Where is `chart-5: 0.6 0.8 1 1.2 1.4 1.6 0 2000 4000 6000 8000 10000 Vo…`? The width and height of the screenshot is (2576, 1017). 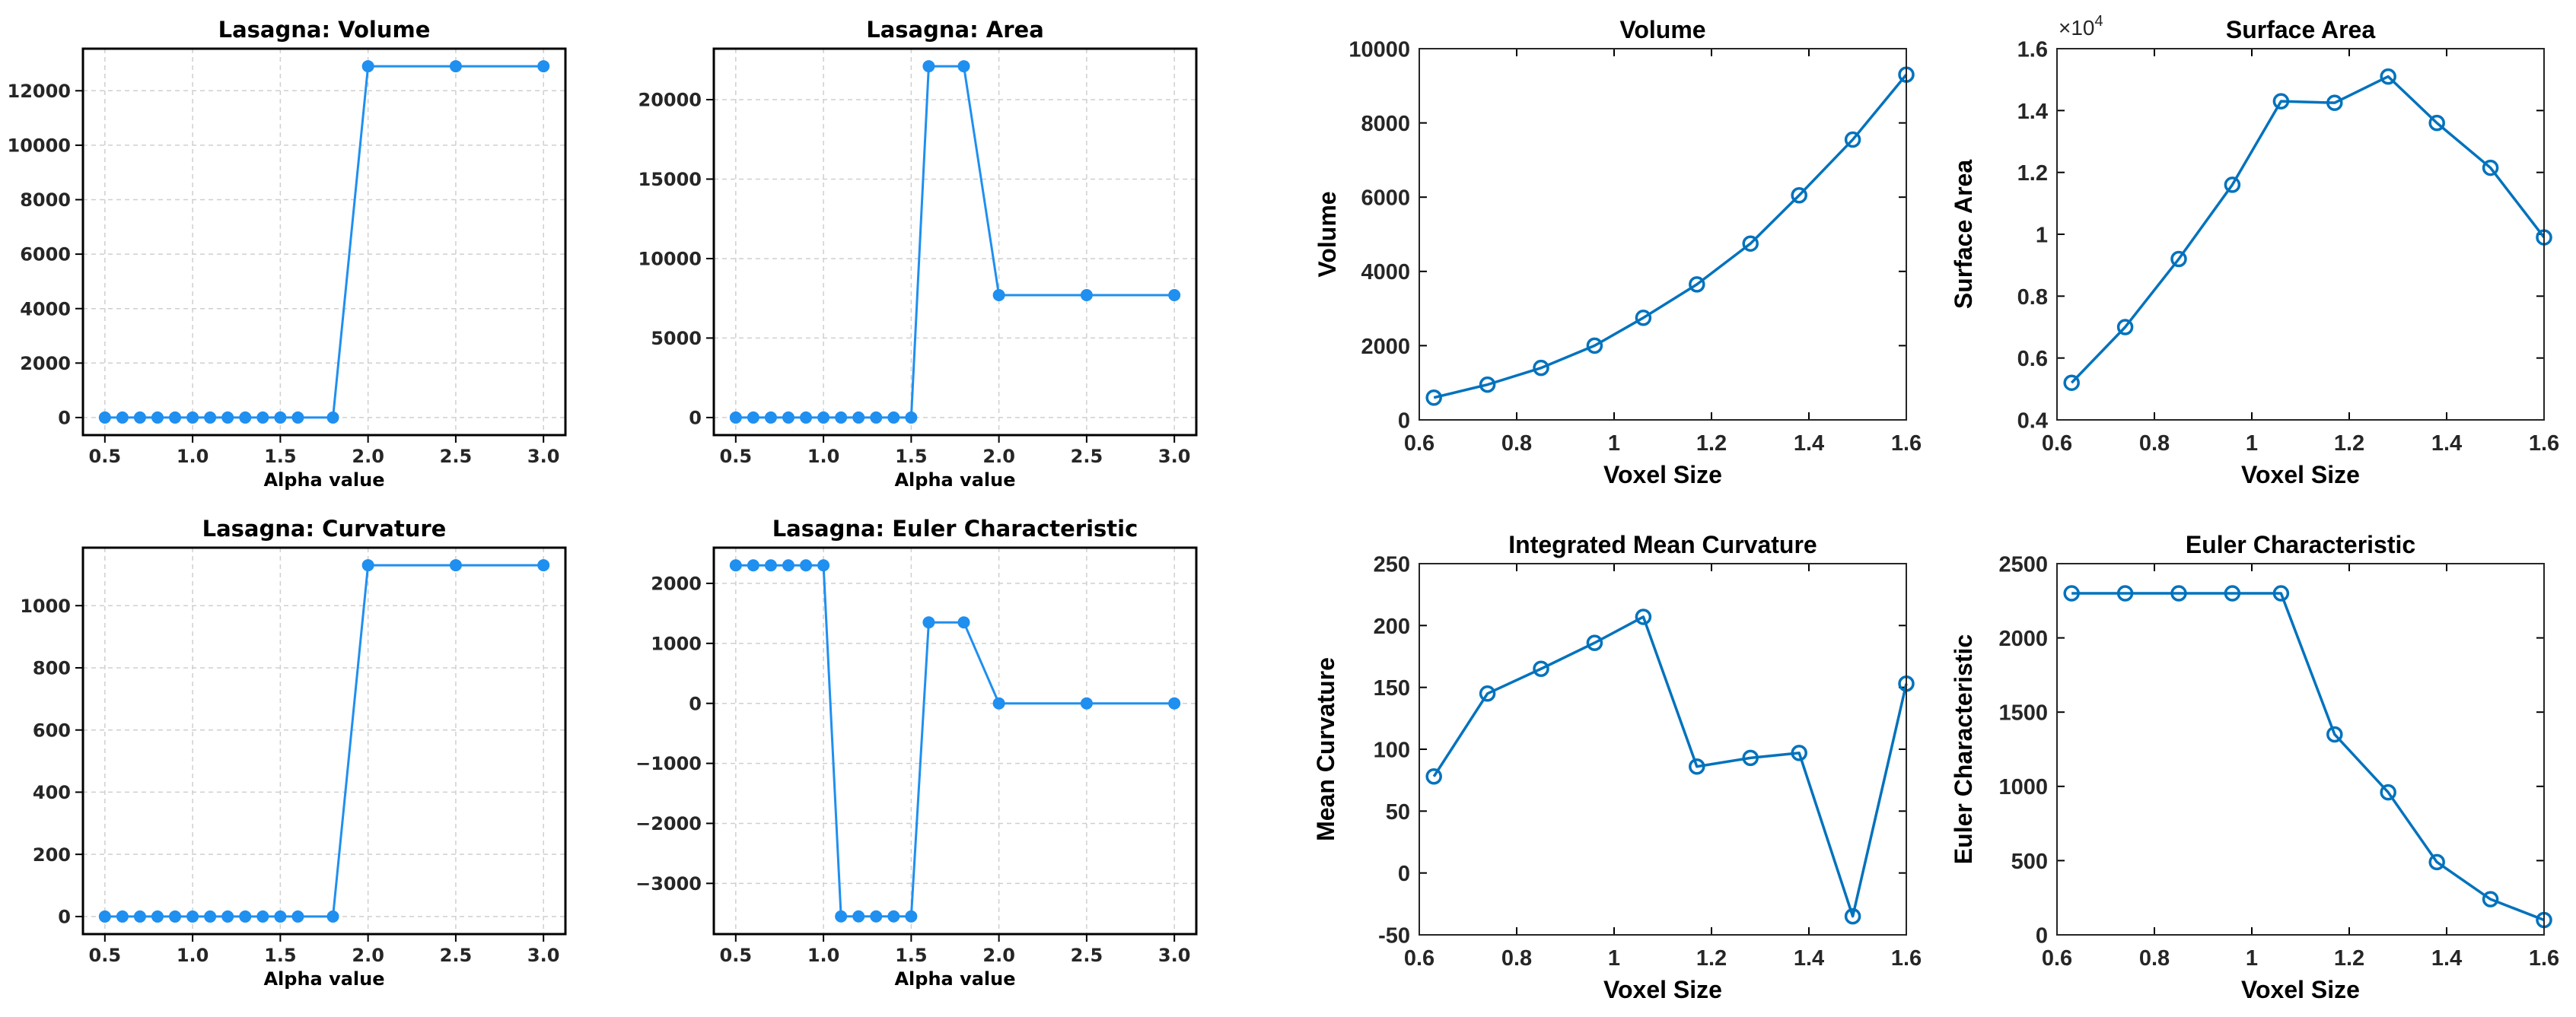
chart-5: 0.6 0.8 1 1.2 1.4 1.6 0 2000 4000 6000 8000 10000 Vo… is located at coordinates (1617, 252).